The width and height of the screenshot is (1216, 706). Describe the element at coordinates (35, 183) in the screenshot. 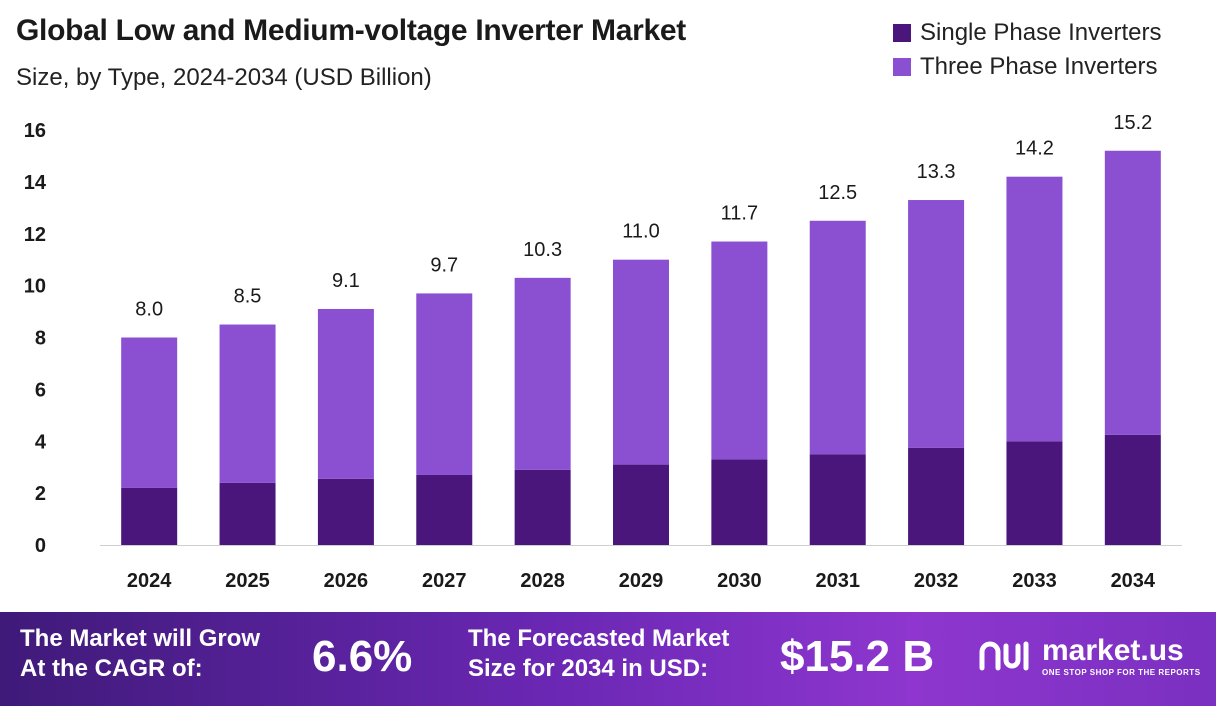

I see `y-tick-label: 14` at that location.